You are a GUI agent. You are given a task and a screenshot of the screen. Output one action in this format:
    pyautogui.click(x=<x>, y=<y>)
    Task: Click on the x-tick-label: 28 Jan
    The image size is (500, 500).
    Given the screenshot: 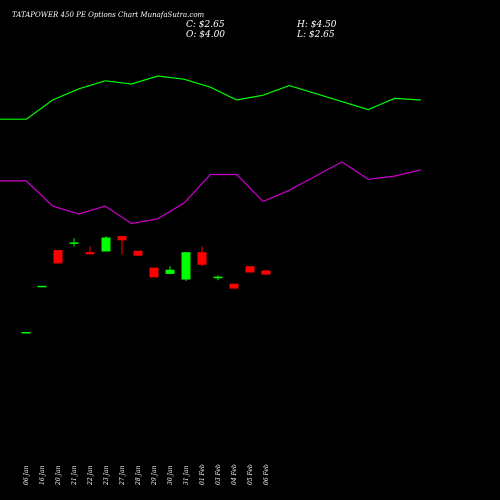 What is the action you would take?
    pyautogui.click(x=138, y=475)
    